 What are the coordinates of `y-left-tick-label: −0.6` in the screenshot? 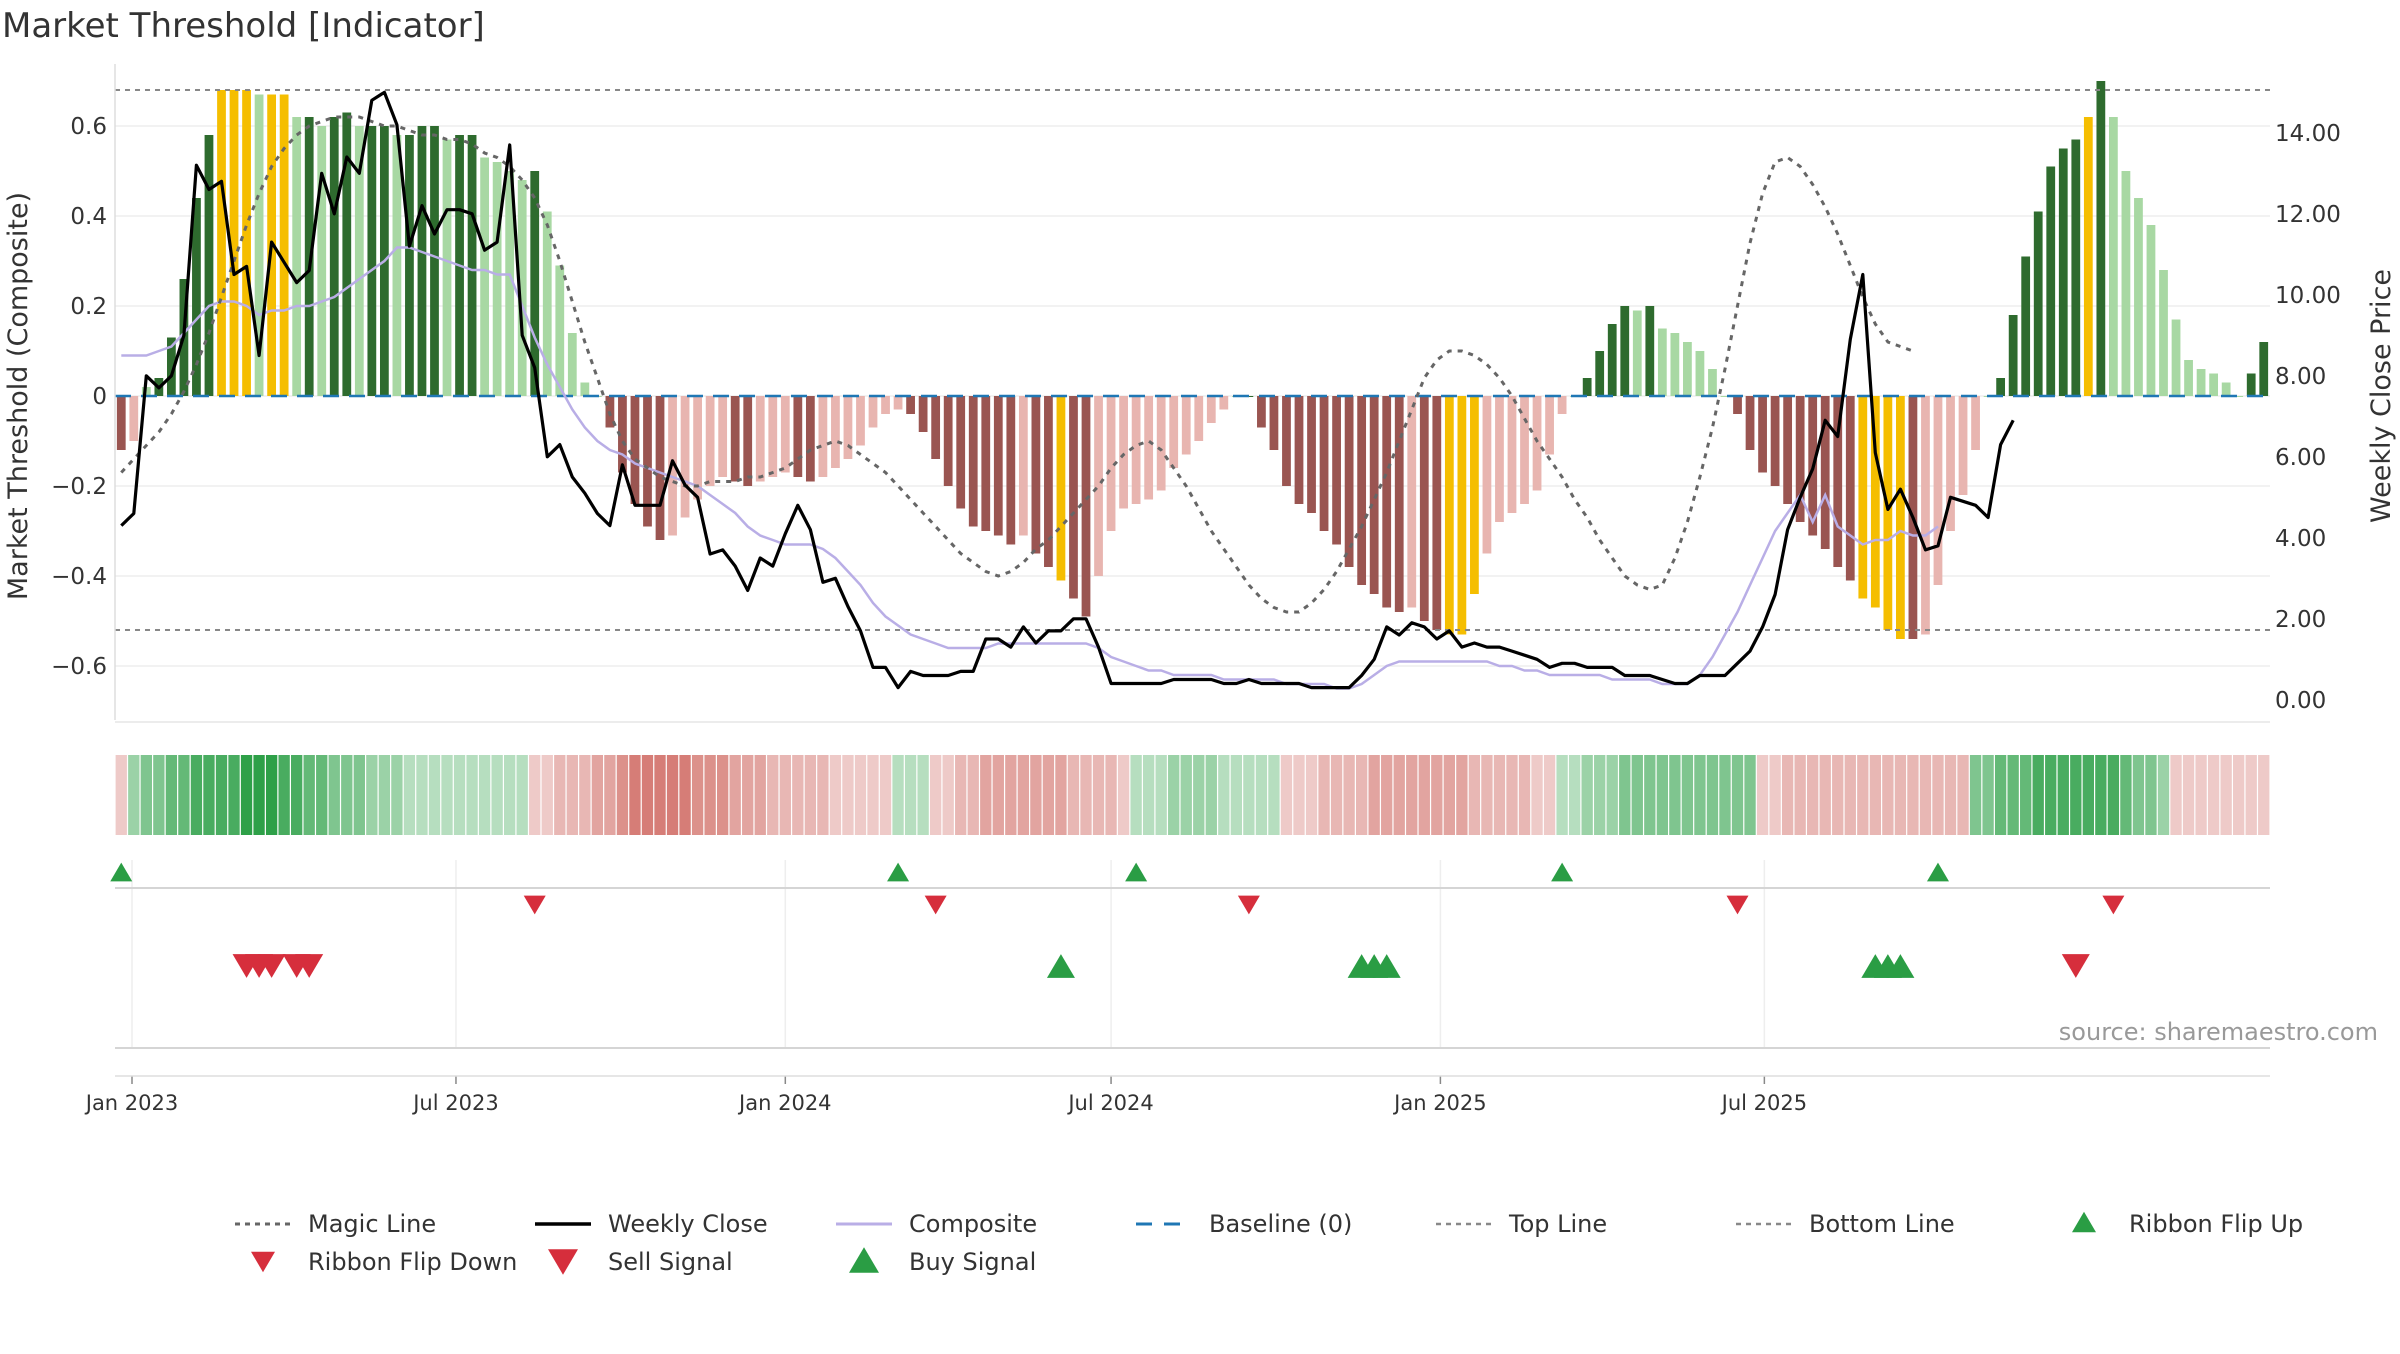 It's located at (79, 667).